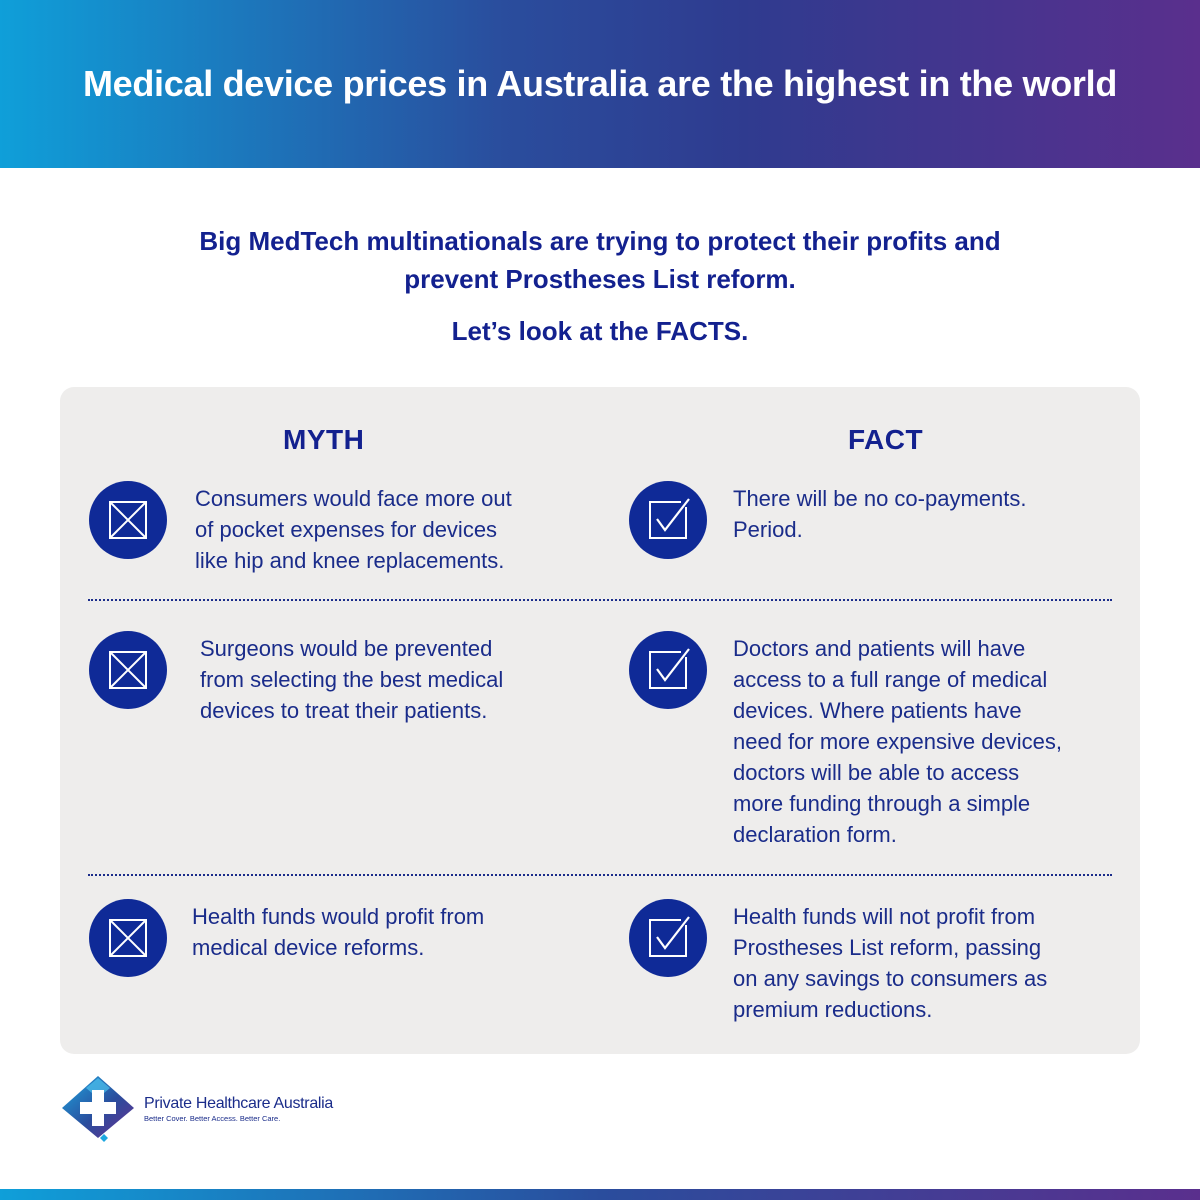  Describe the element at coordinates (879, 514) in the screenshot. I see `fact-text-1: There will be no co-payments. Period.` at that location.